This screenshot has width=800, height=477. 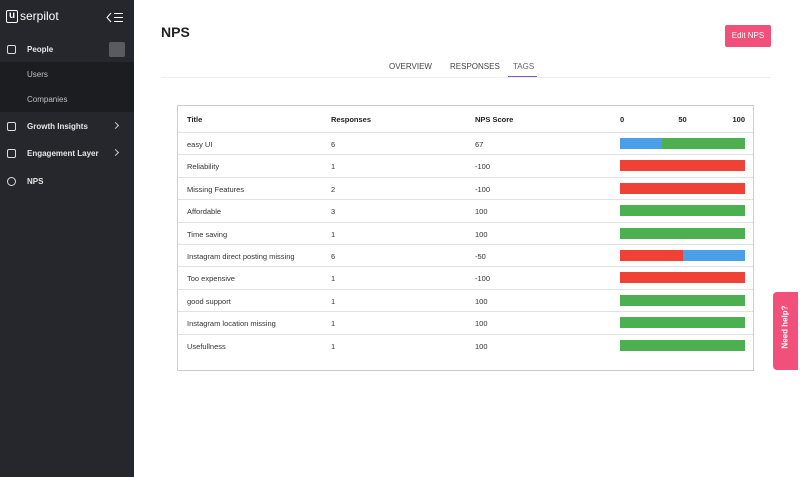 What do you see at coordinates (12, 16) in the screenshot?
I see `logo-mark: u` at bounding box center [12, 16].